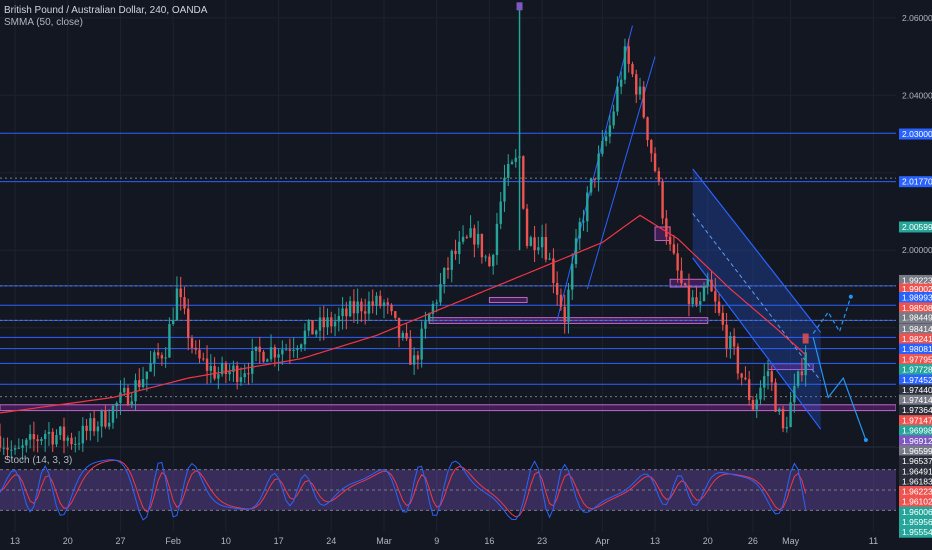 This screenshot has height=550, width=932. Describe the element at coordinates (753, 541) in the screenshot. I see `time-tick-label: 26` at that location.